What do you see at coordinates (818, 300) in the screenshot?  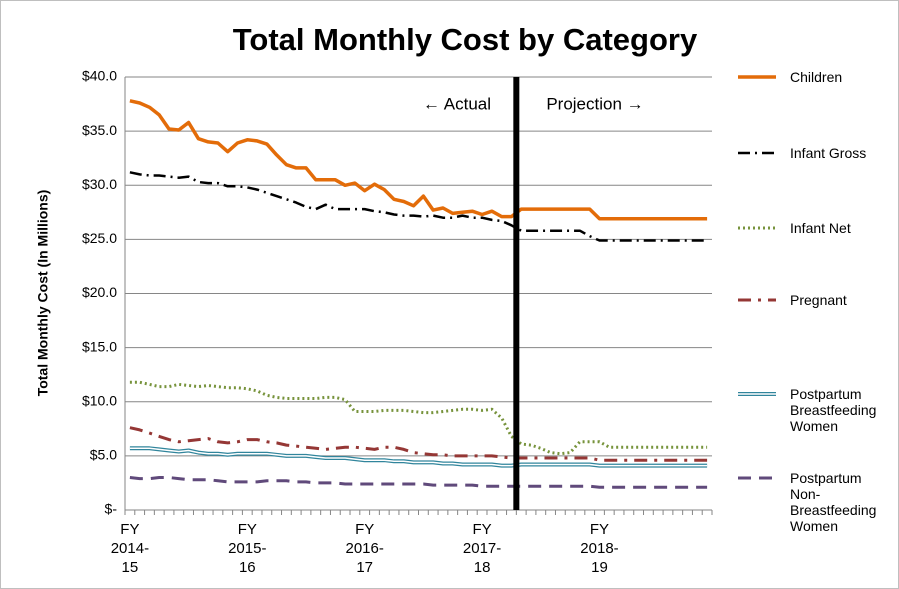 I see `legend-label: Pregnant` at bounding box center [818, 300].